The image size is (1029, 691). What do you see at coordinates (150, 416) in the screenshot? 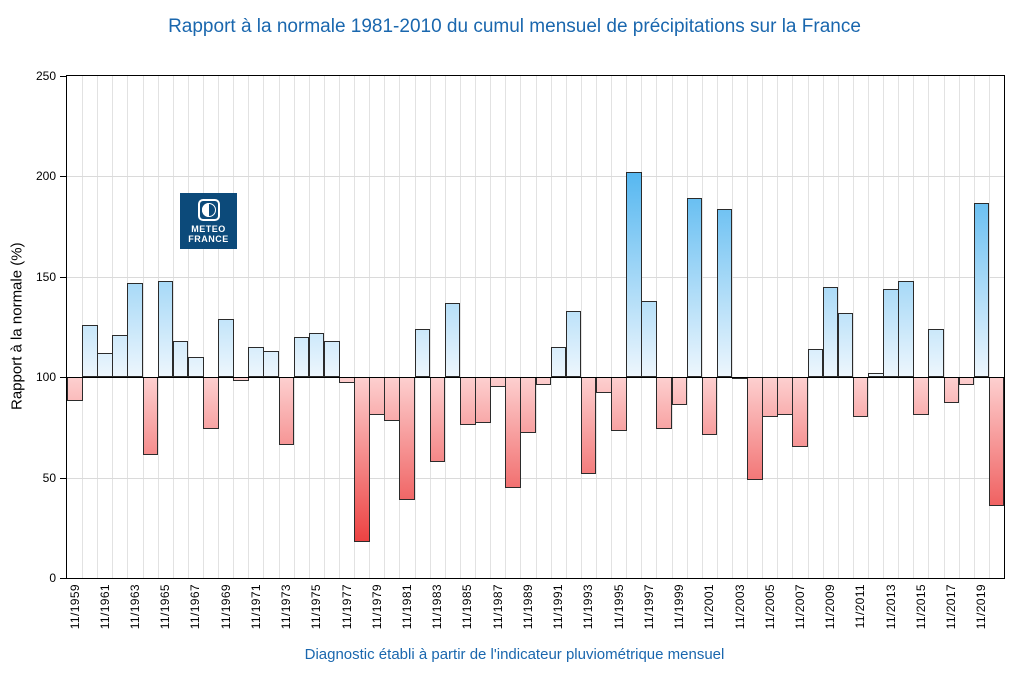
I see `bar-1964` at bounding box center [150, 416].